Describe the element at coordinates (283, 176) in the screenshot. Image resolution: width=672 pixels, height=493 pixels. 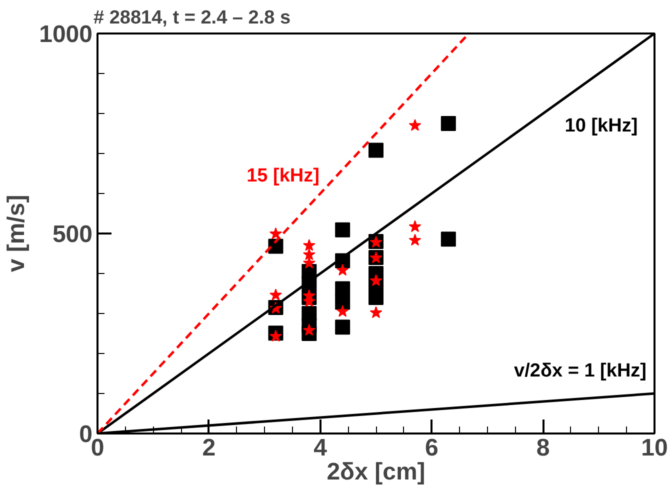
I see `series-label: 15 [kHz]` at that location.